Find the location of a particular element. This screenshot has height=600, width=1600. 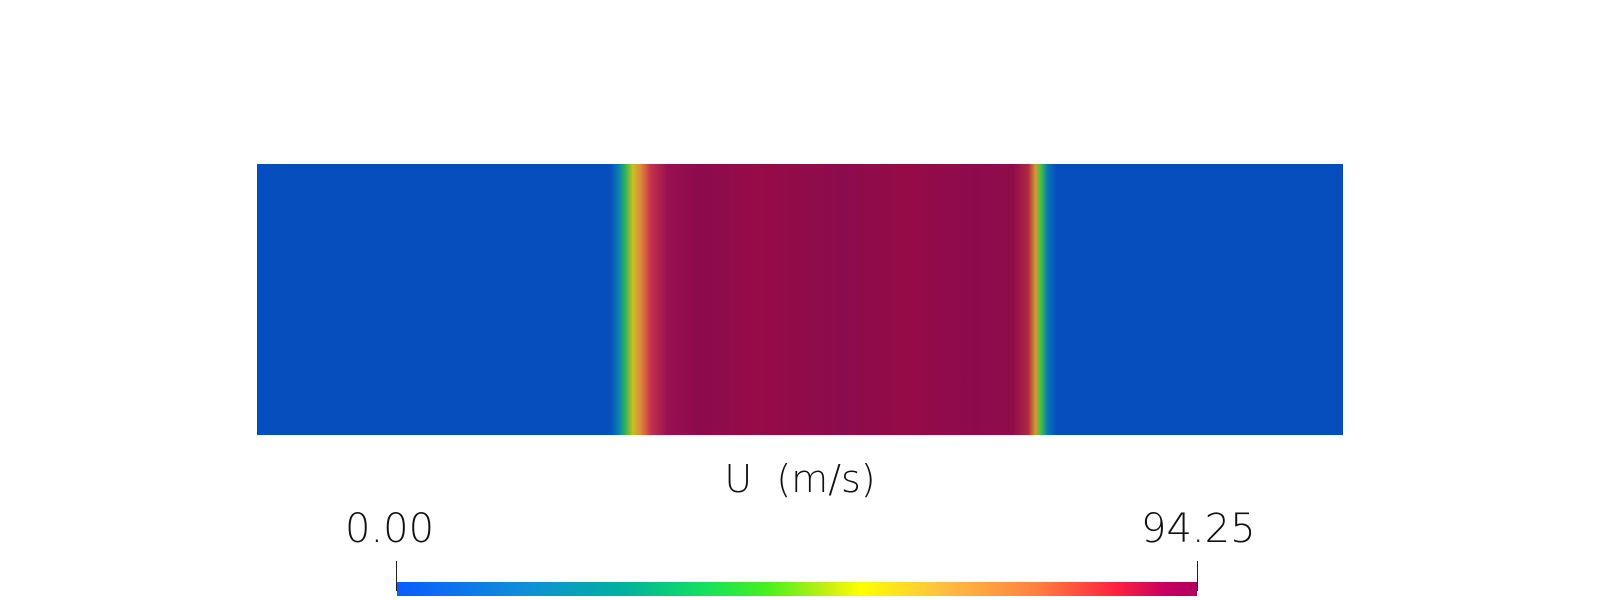

colorbar-max-tick is located at coordinates (1197, 576).